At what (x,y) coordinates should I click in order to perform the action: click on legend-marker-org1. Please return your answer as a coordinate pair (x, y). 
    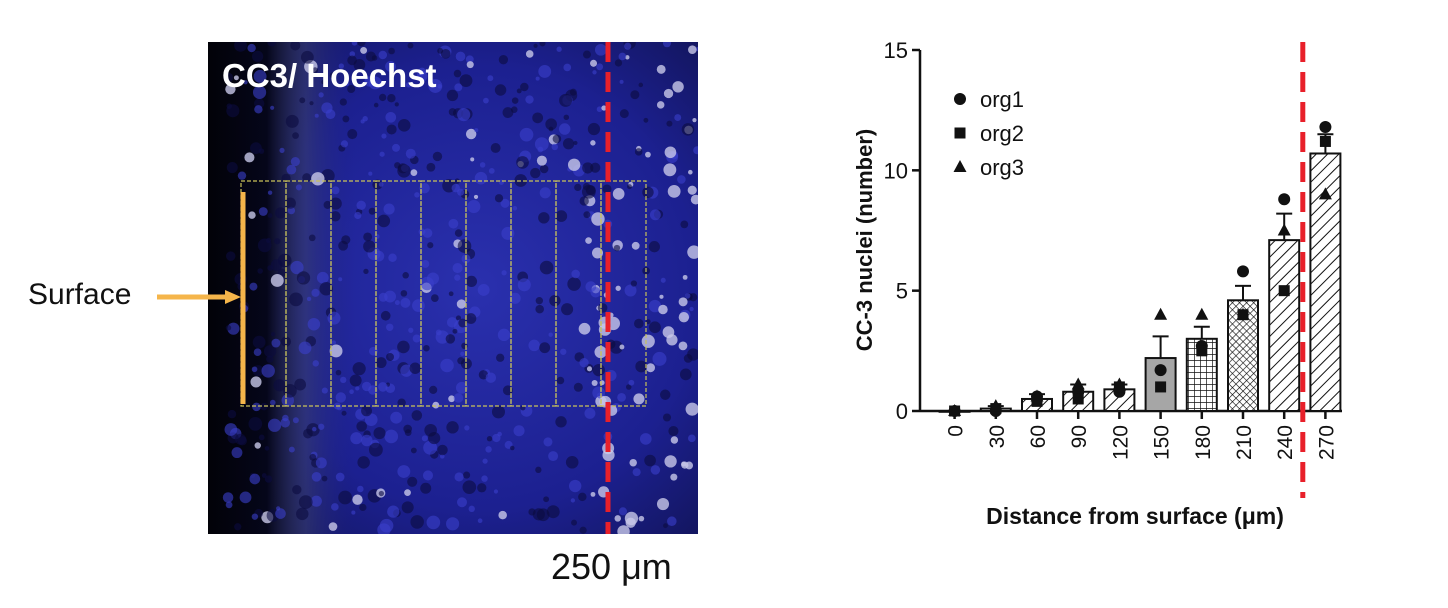
    Looking at the image, I should click on (960, 99).